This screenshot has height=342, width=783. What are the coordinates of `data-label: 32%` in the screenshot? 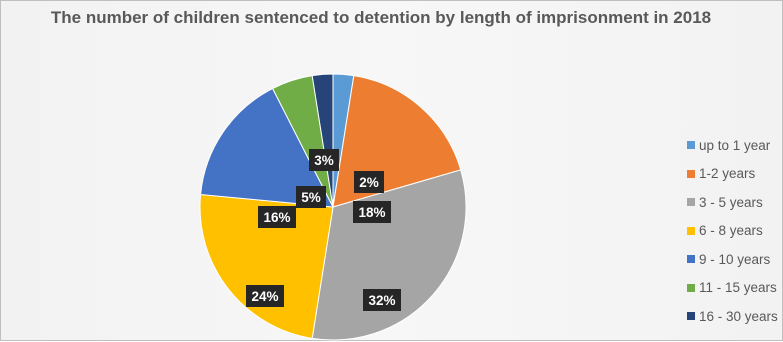 It's located at (382, 300).